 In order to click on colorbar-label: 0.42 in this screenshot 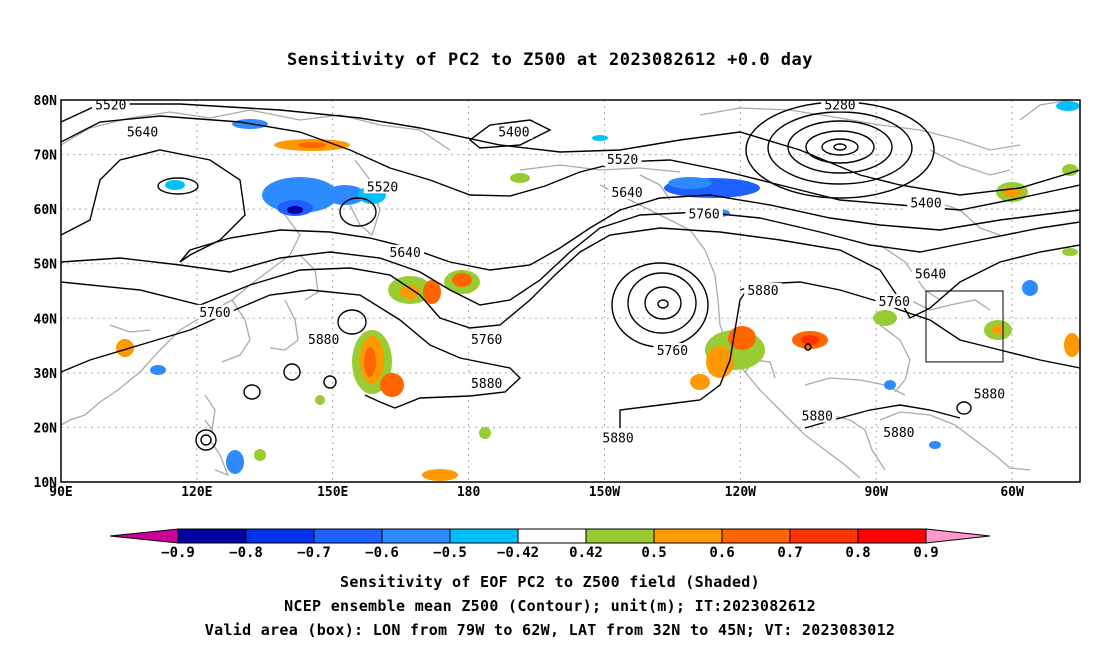, I will do `click(586, 553)`.